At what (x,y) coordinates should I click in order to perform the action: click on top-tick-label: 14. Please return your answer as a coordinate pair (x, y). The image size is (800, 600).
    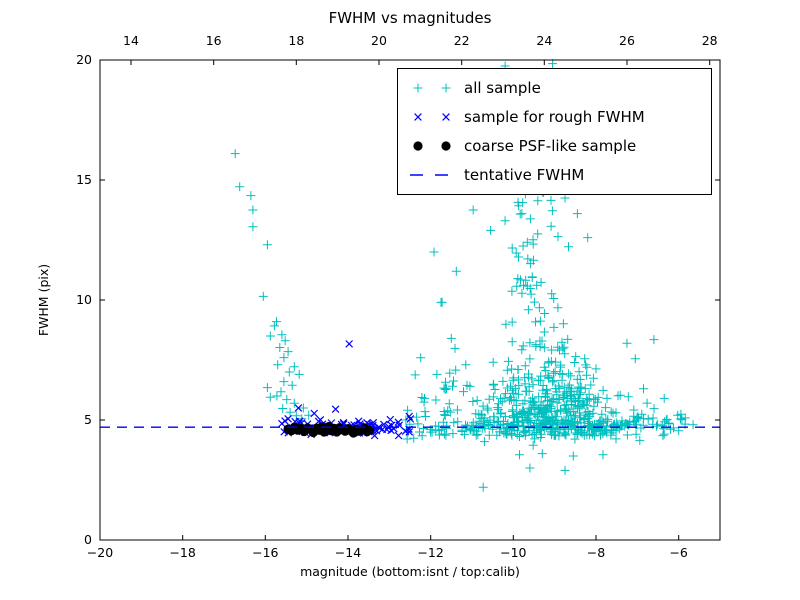
    Looking at the image, I should click on (131, 40).